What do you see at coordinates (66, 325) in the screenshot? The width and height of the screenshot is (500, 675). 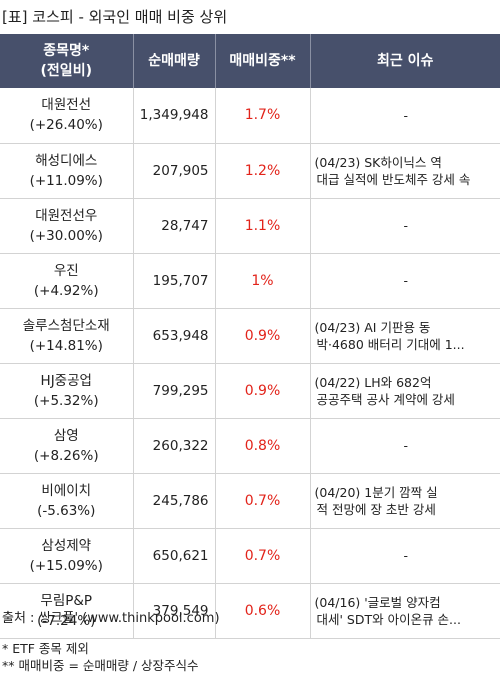 I see `stock-name: 솔루스첨단소재` at bounding box center [66, 325].